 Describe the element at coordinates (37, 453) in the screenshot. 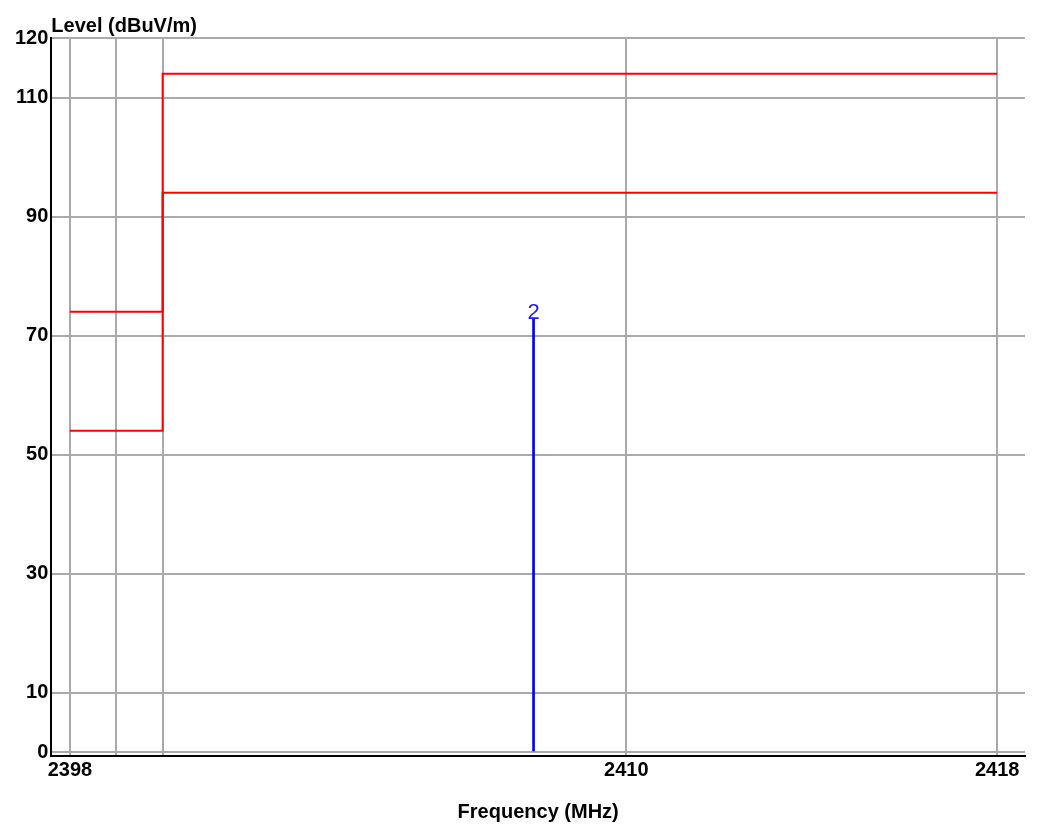

I see `y-tick-label: 50` at that location.